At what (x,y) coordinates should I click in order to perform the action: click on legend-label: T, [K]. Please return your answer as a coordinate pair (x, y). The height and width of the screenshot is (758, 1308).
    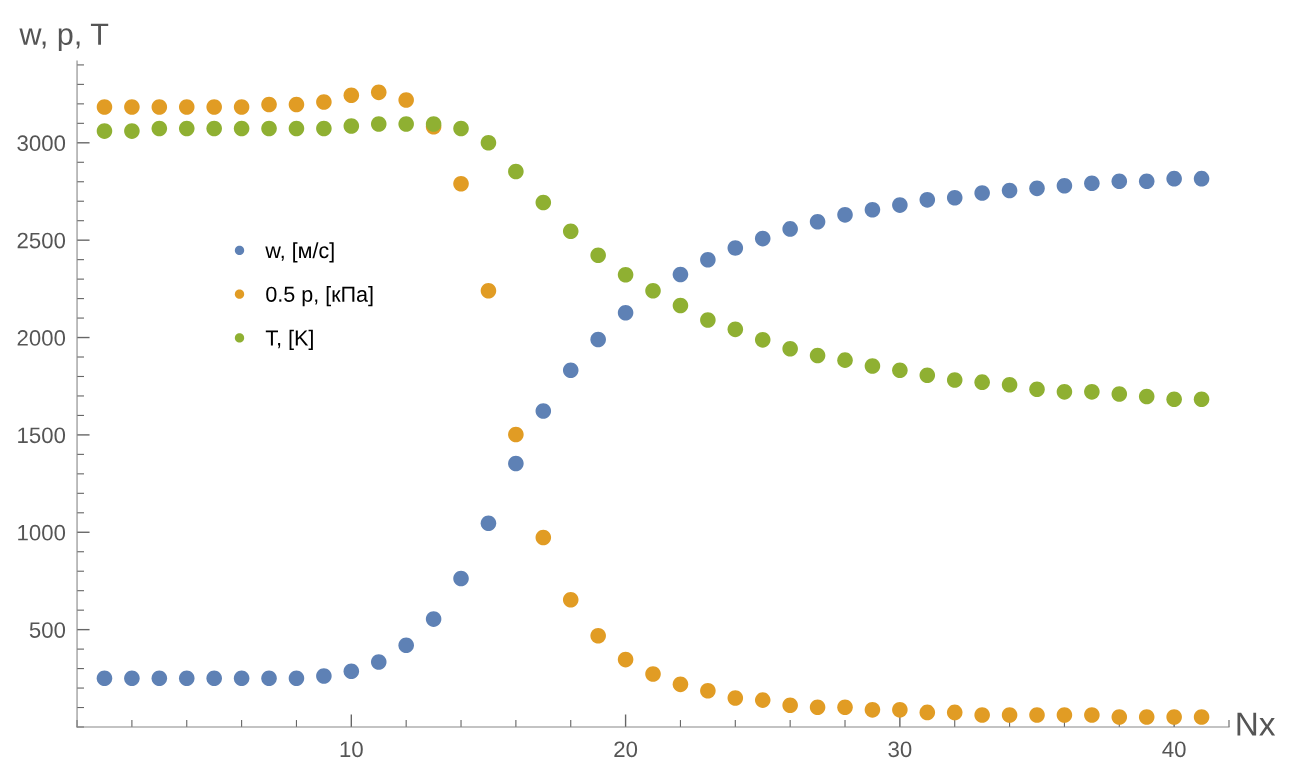
    Looking at the image, I should click on (289, 339).